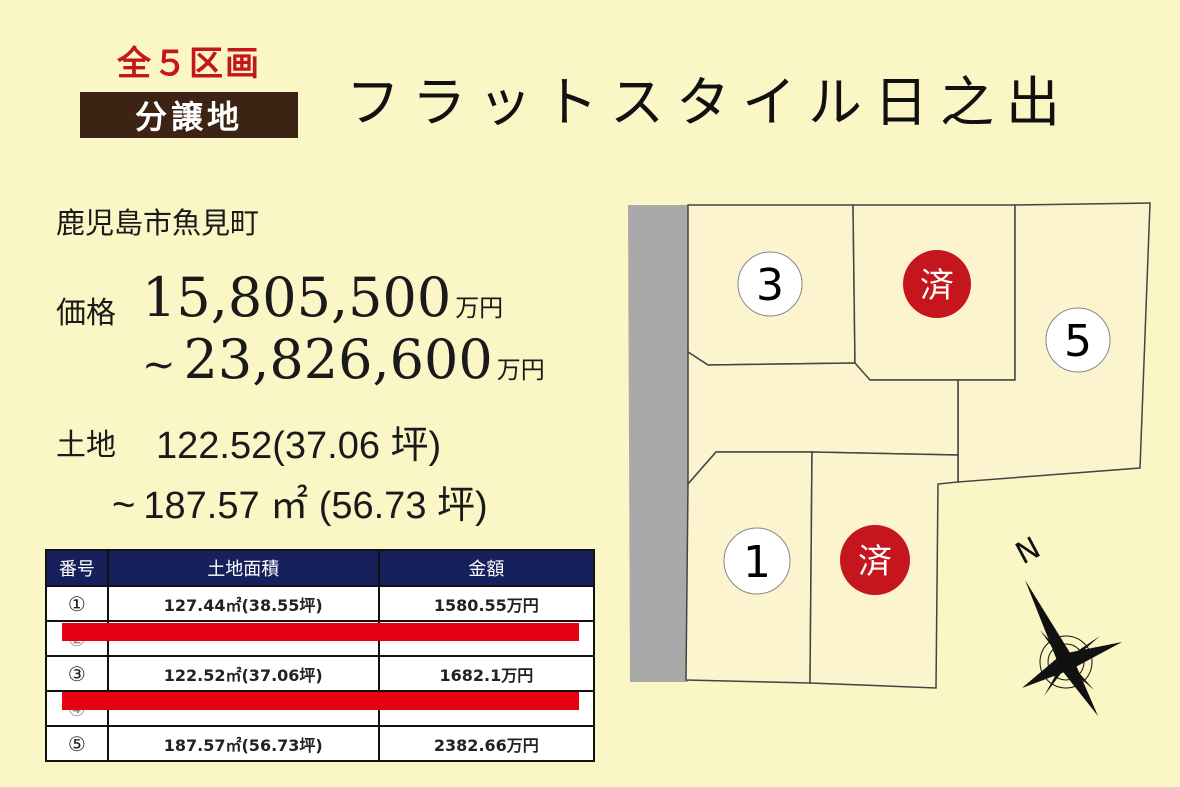 The height and width of the screenshot is (787, 1180). Describe the element at coordinates (658, 443) in the screenshot. I see `road` at that location.